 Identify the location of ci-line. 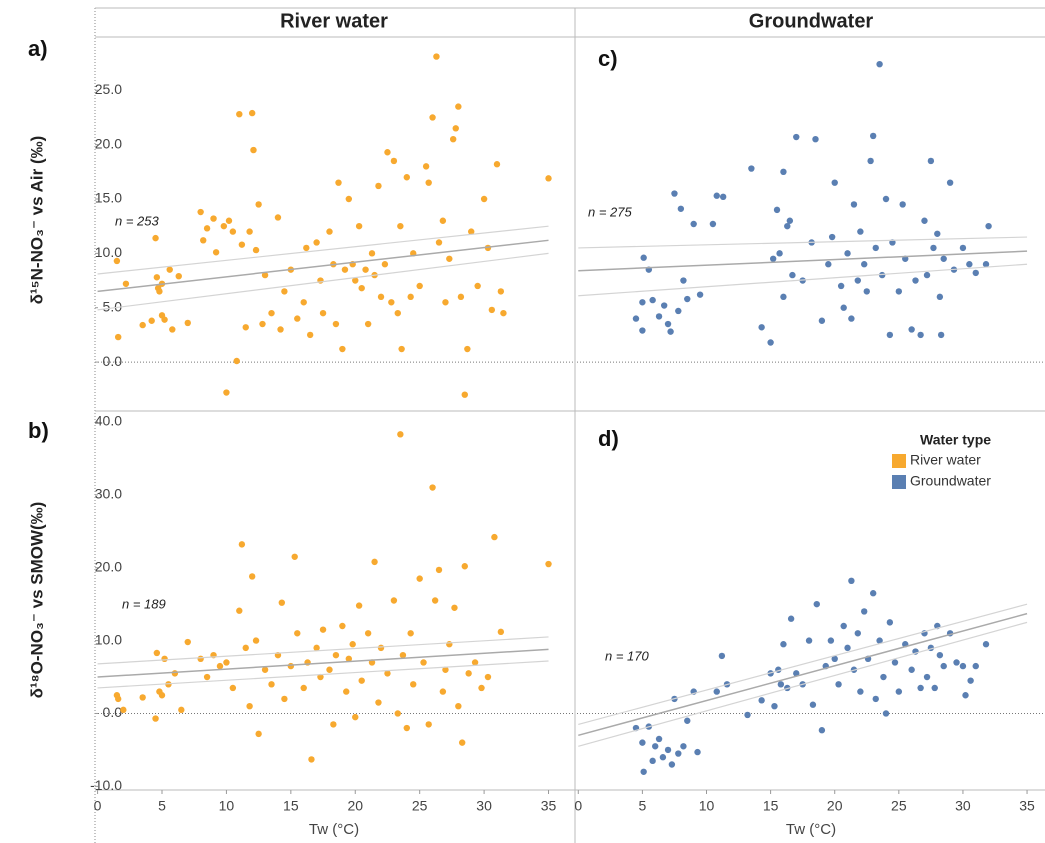
(323, 281).